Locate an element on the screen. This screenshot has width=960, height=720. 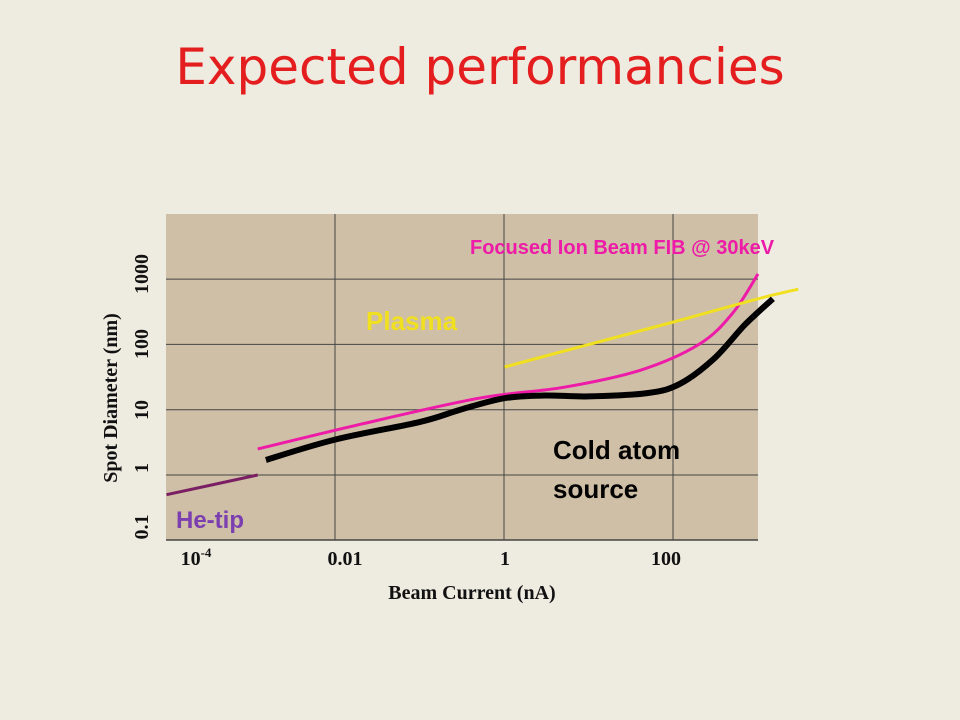
y-axis-label: Spot Diameter (nm) is located at coordinates (111, 398).